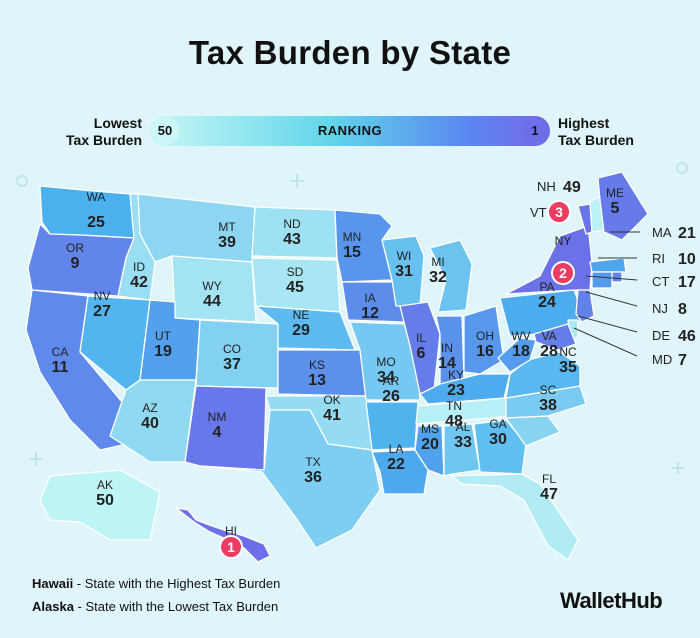 This screenshot has height=638, width=700. What do you see at coordinates (385, 362) in the screenshot?
I see `state-abbr: MO` at bounding box center [385, 362].